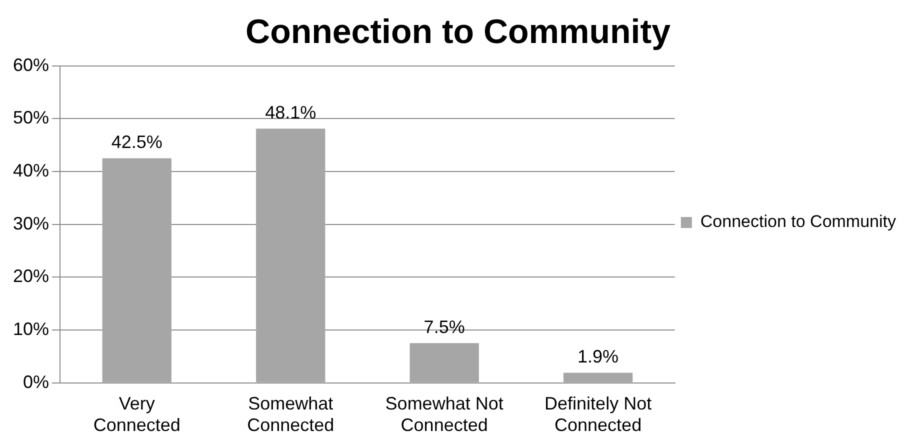 This screenshot has height=445, width=910. I want to click on y-tick-label: 30%, so click(31, 223).